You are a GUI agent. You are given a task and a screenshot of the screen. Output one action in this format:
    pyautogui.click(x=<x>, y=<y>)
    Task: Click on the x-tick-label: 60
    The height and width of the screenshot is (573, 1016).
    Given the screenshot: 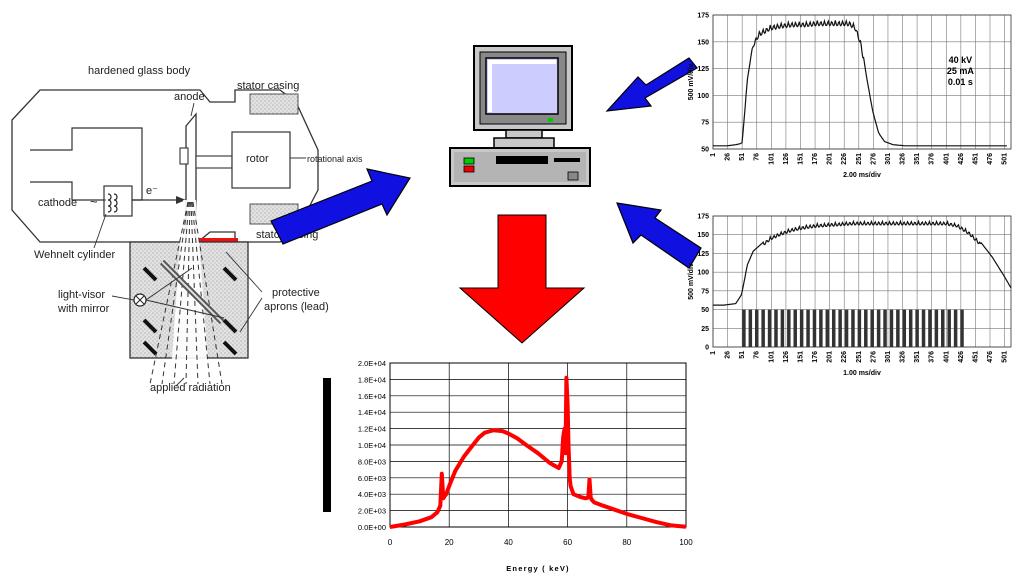 What is the action you would take?
    pyautogui.click(x=567, y=542)
    